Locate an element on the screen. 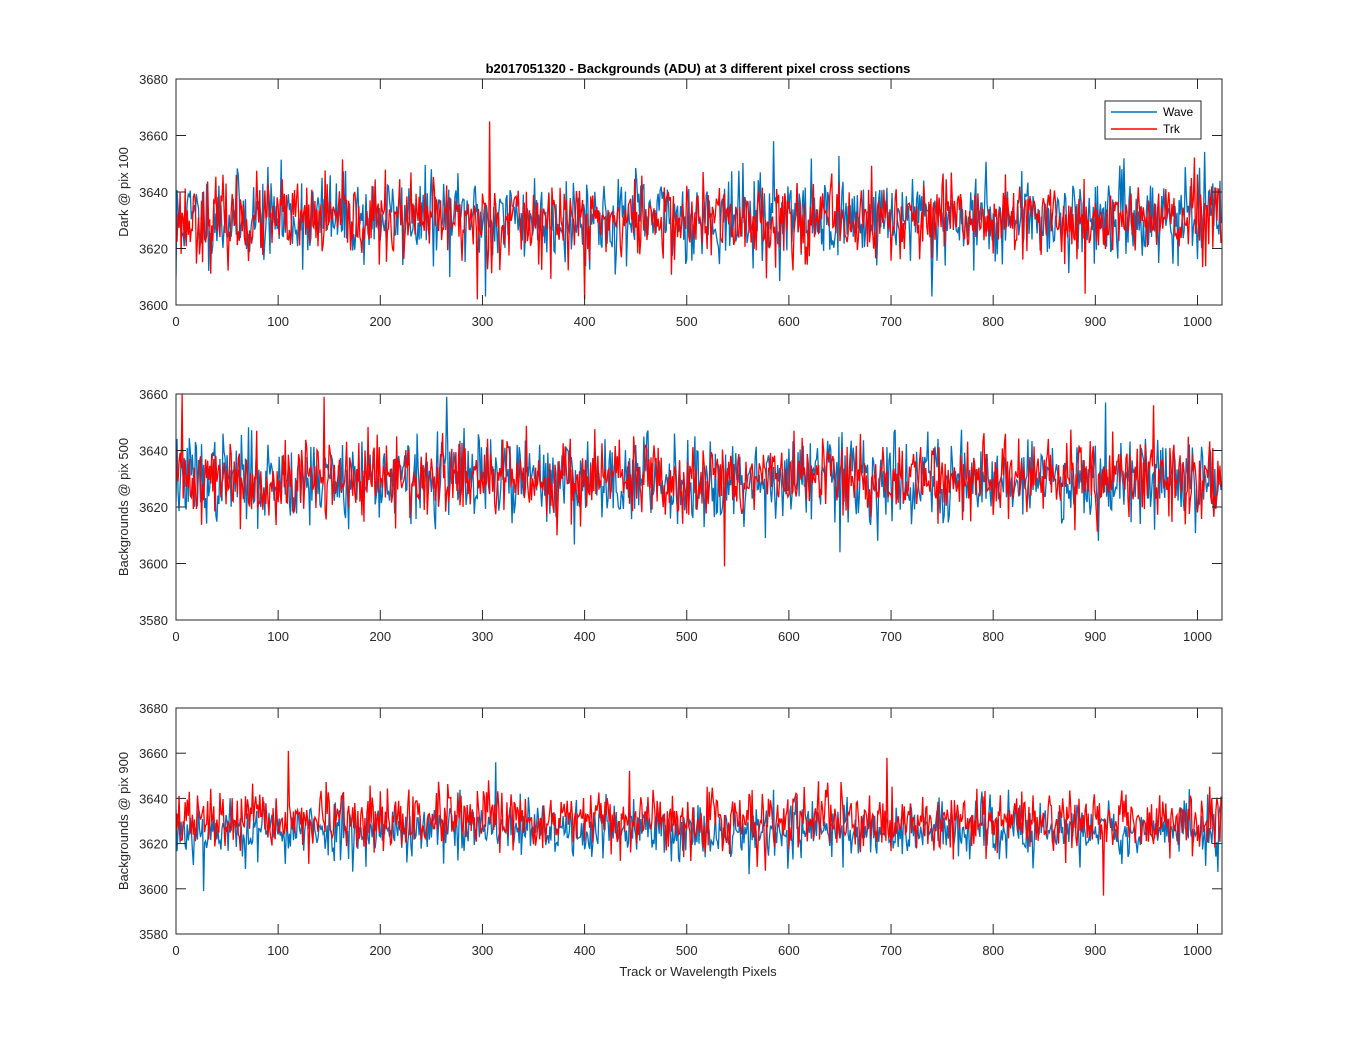 The width and height of the screenshot is (1350, 1050). legend-label-wave: Wave is located at coordinates (1178, 112).